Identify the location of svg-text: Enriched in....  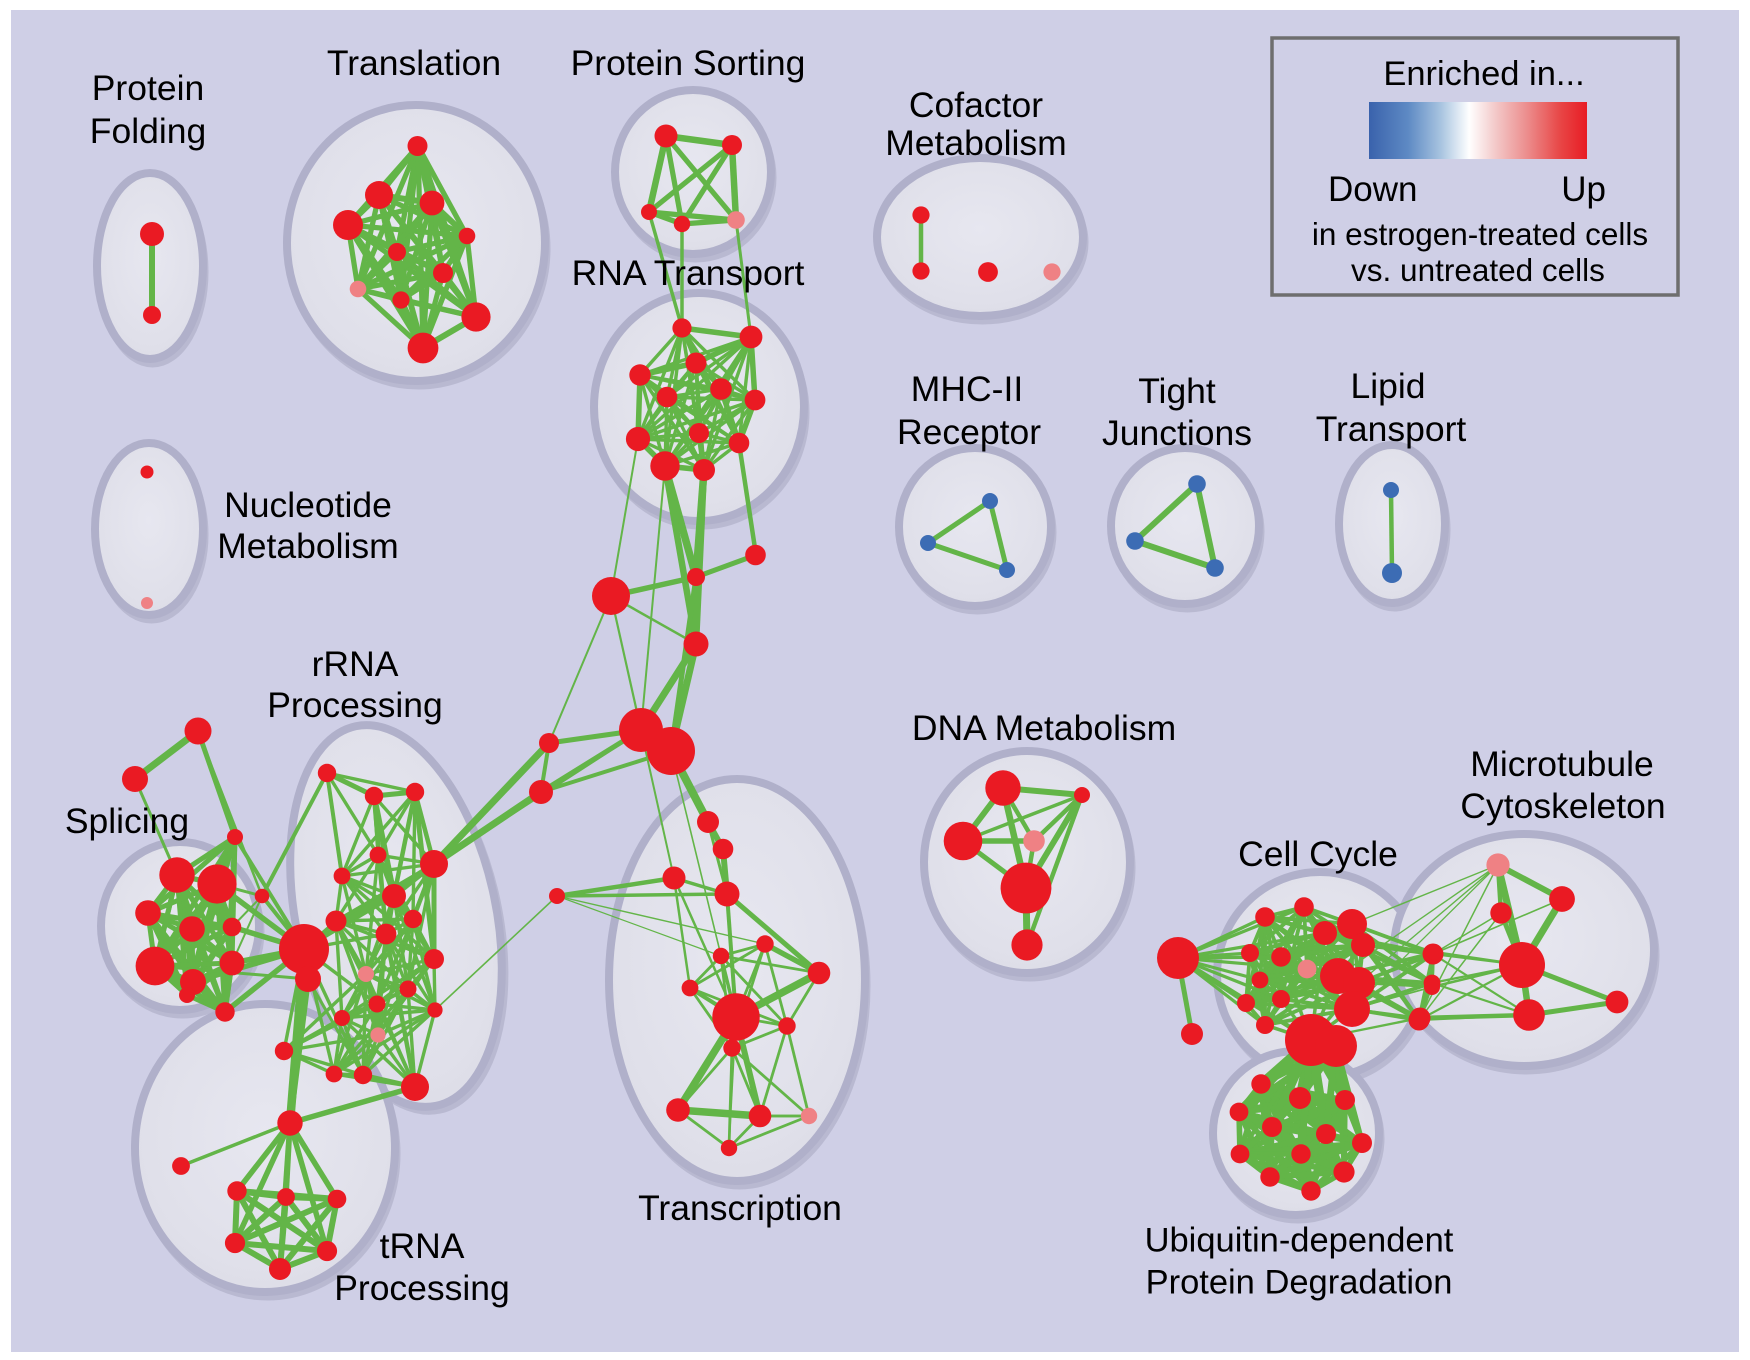
(1483, 74).